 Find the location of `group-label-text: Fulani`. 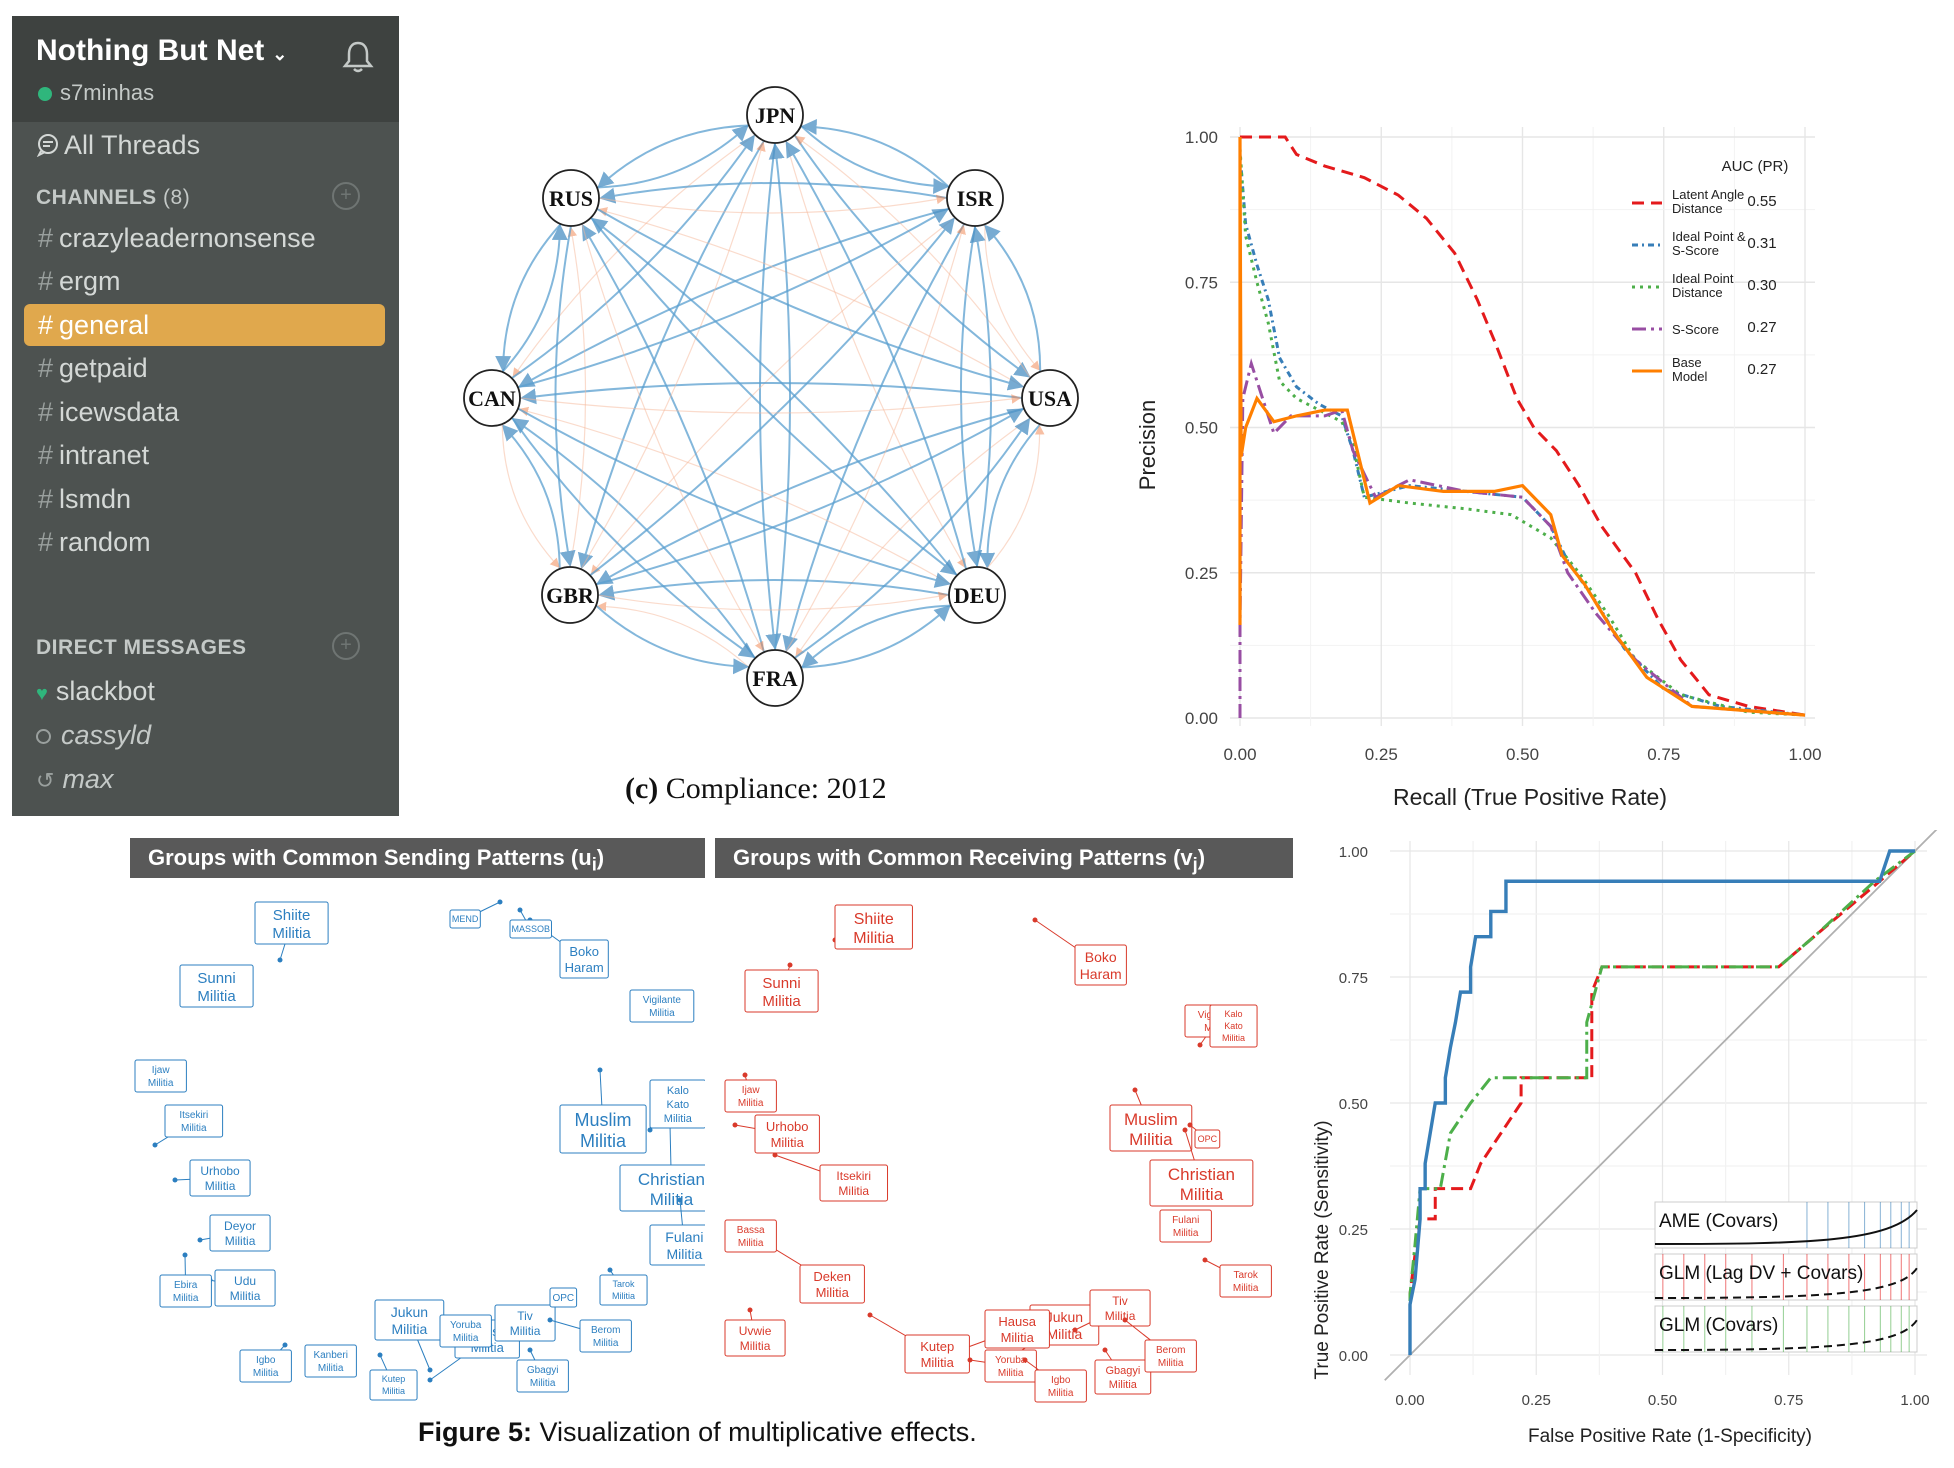

group-label-text: Fulani is located at coordinates (1185, 1220).